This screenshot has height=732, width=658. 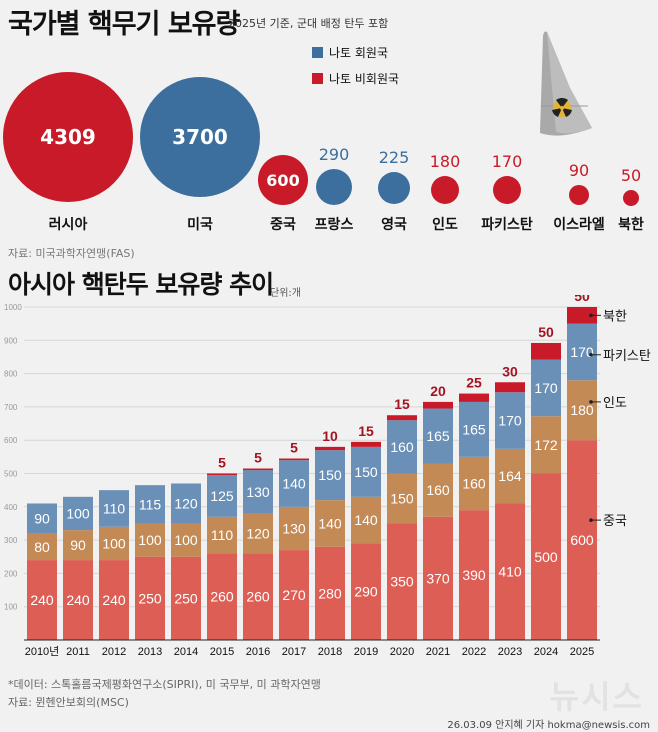 I want to click on bar-value-label: 130, so click(x=258, y=492).